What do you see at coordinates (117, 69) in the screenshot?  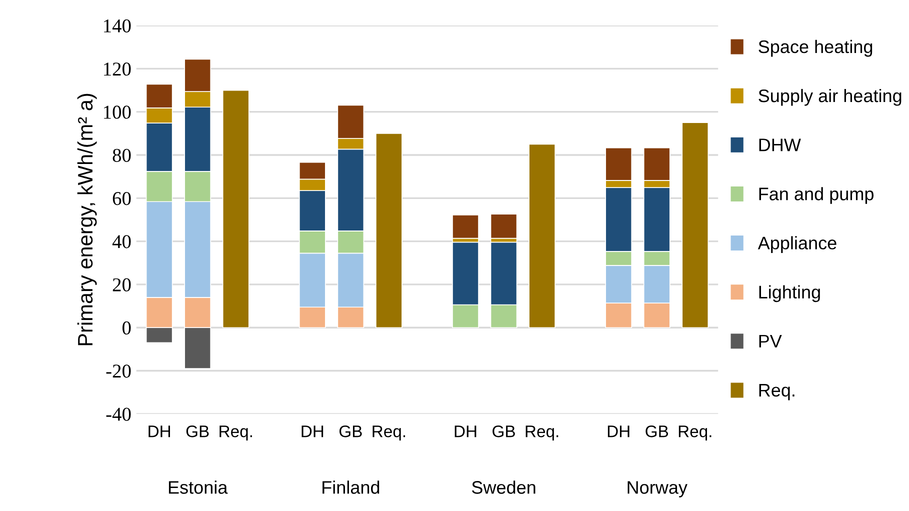 I see `y-tick-label: 120` at bounding box center [117, 69].